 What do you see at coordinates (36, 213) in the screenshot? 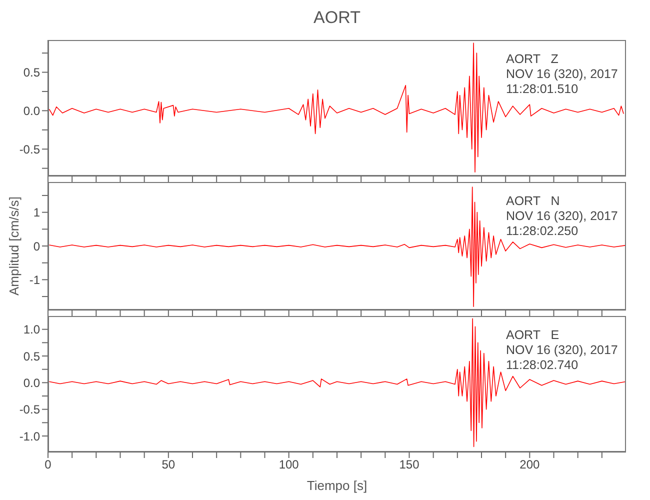
I see `y-tick-label: 1` at bounding box center [36, 213].